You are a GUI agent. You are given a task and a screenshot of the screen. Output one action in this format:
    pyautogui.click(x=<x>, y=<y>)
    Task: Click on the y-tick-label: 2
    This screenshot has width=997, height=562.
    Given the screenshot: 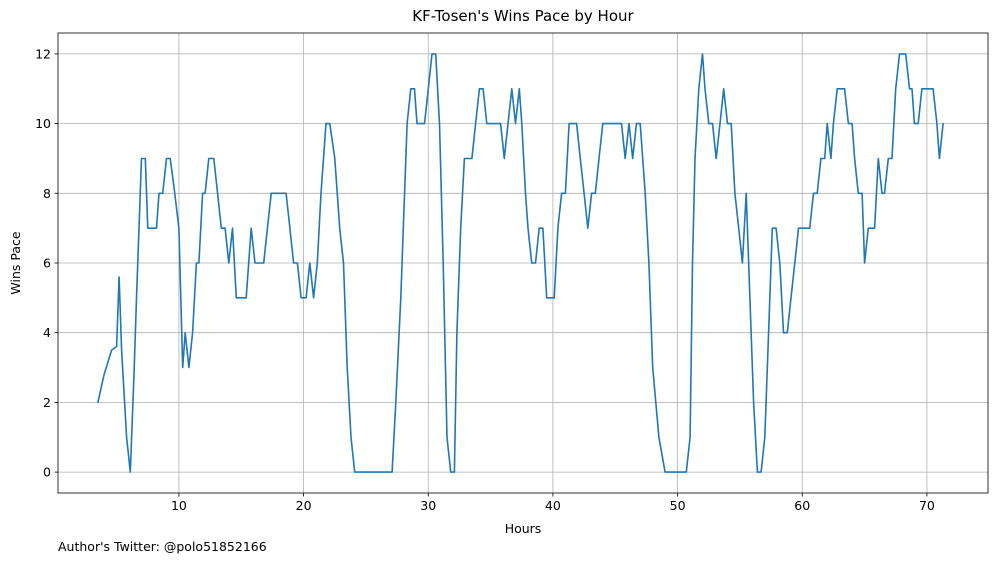 What is the action you would take?
    pyautogui.click(x=47, y=402)
    